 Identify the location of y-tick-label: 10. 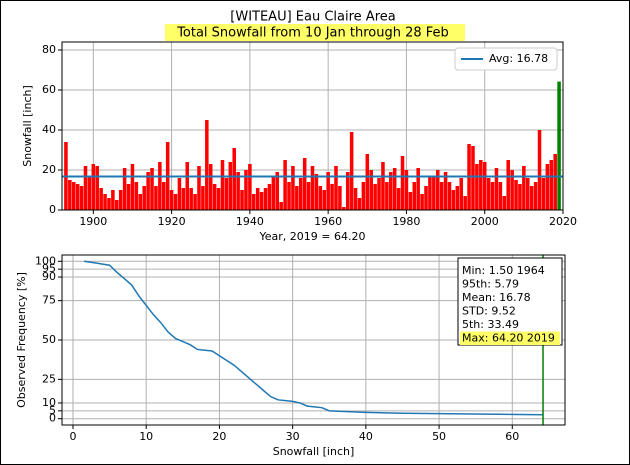
(49, 402).